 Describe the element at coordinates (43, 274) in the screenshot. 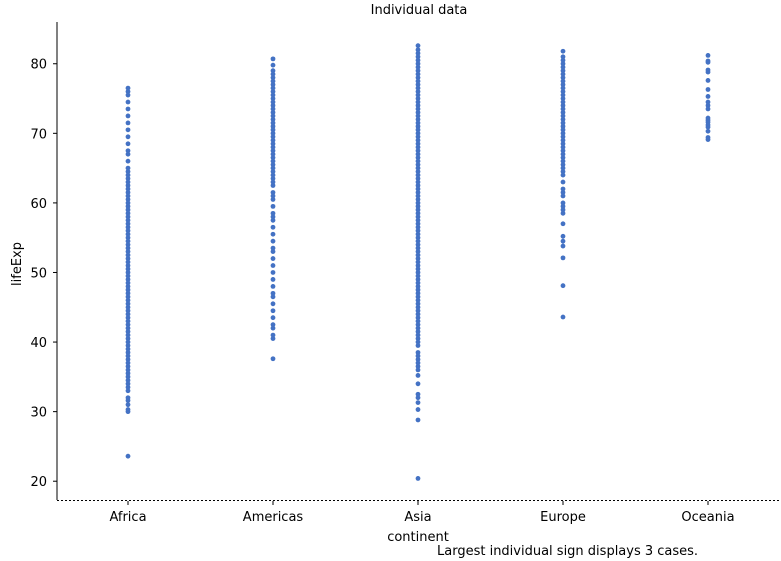

I see `y-ticks: 20 30 40 50 60 70 80` at that location.